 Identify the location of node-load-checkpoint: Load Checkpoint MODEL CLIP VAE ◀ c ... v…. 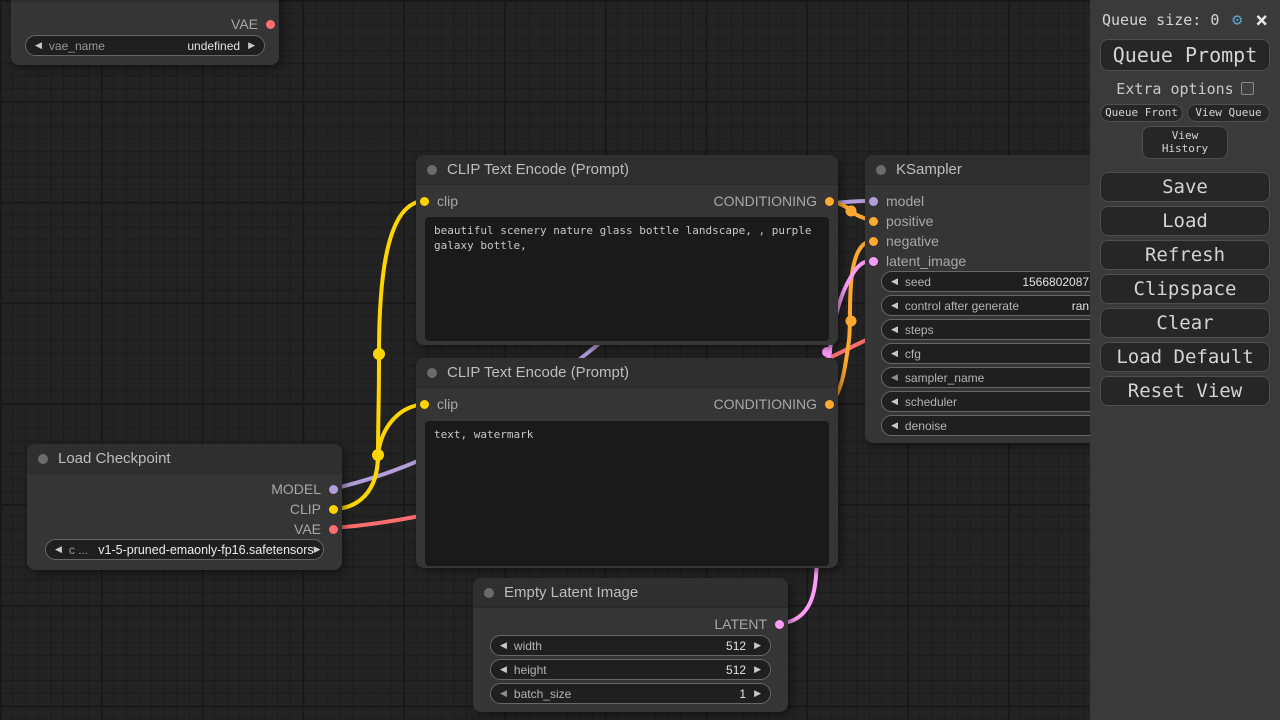
(184, 507).